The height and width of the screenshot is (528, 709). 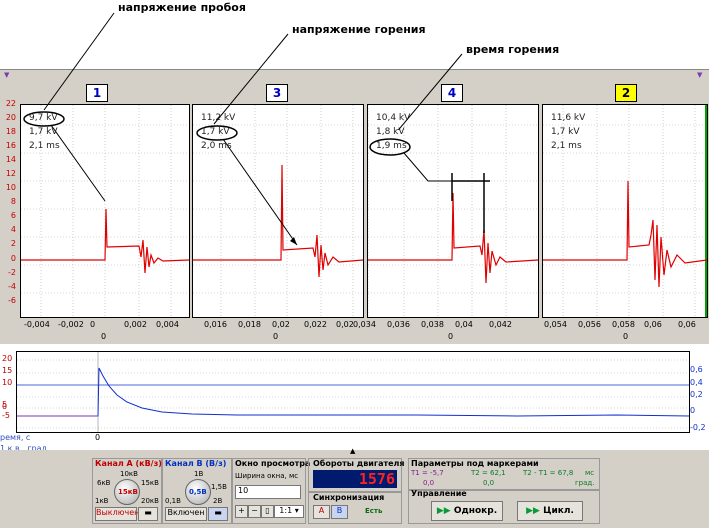 I want to click on manage-title: Управление, so click(x=439, y=493).